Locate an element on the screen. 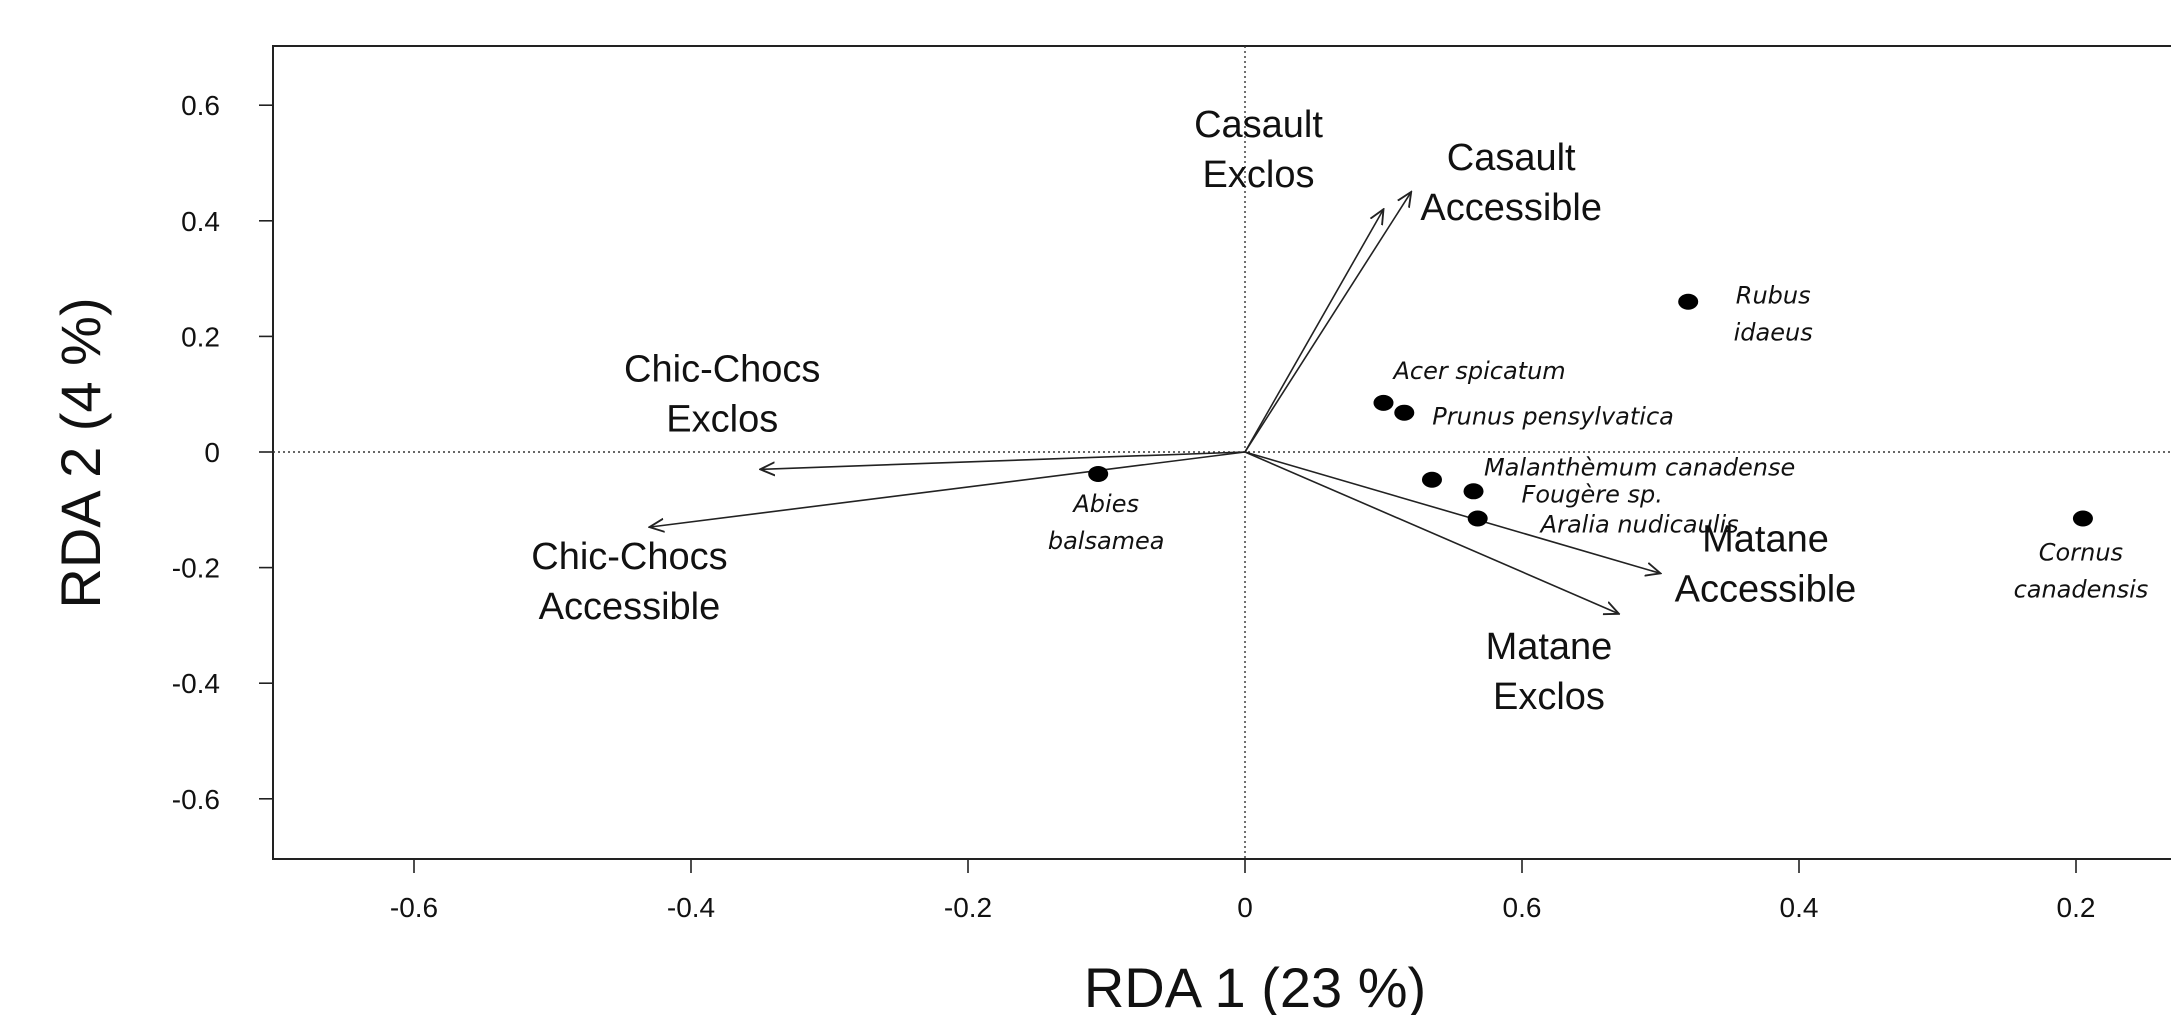 This screenshot has height=1015, width=2171. y-tick-label: 0.4 is located at coordinates (200, 221).